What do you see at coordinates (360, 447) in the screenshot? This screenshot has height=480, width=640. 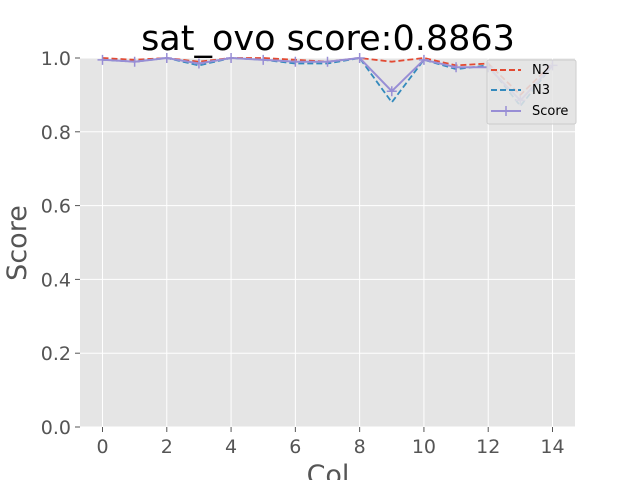 I see `x-tick-label: 8` at bounding box center [360, 447].